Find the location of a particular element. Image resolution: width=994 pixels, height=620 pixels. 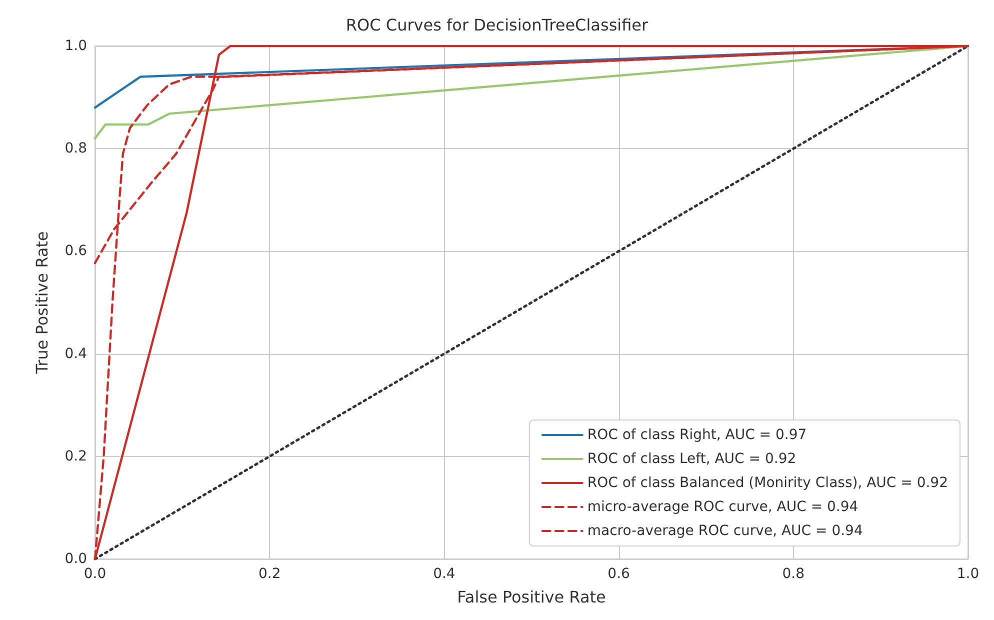

legend-label: macro-average ROC curve, AUC = 0.94 is located at coordinates (725, 531).